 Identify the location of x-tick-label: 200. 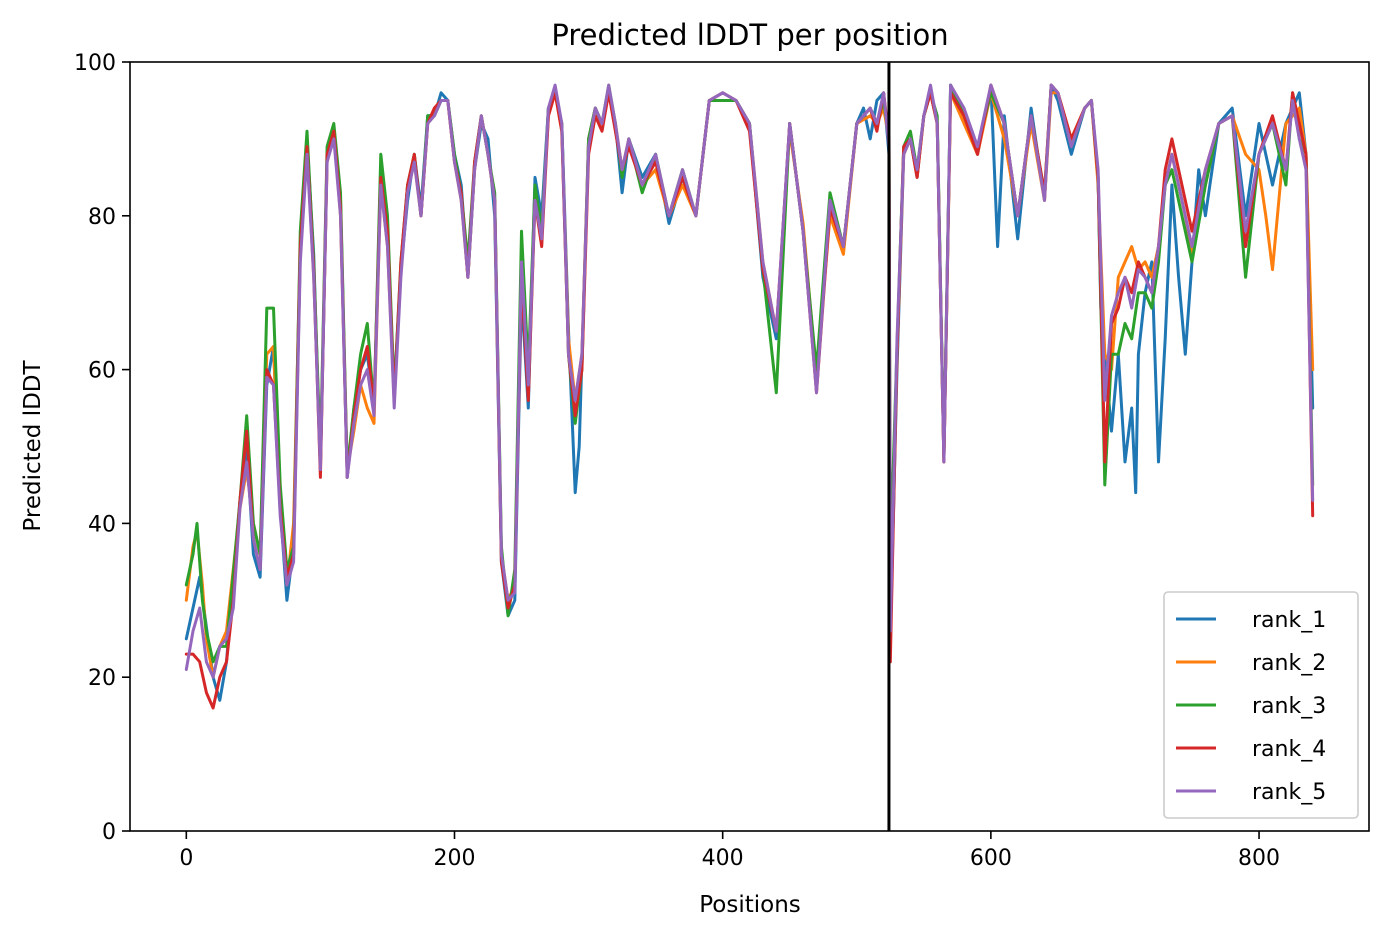
(455, 858).